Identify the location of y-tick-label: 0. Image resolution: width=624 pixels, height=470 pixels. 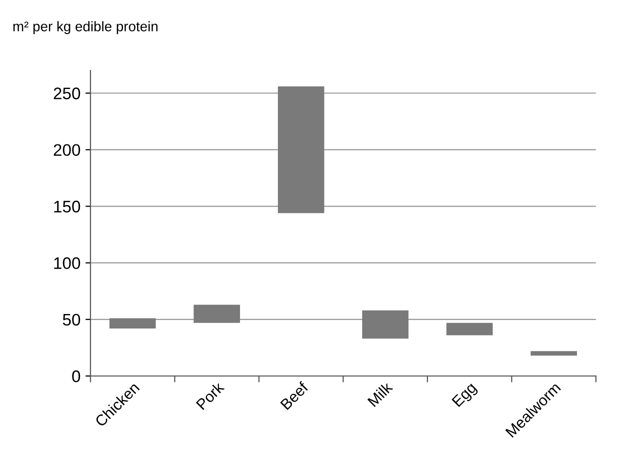
(76, 376).